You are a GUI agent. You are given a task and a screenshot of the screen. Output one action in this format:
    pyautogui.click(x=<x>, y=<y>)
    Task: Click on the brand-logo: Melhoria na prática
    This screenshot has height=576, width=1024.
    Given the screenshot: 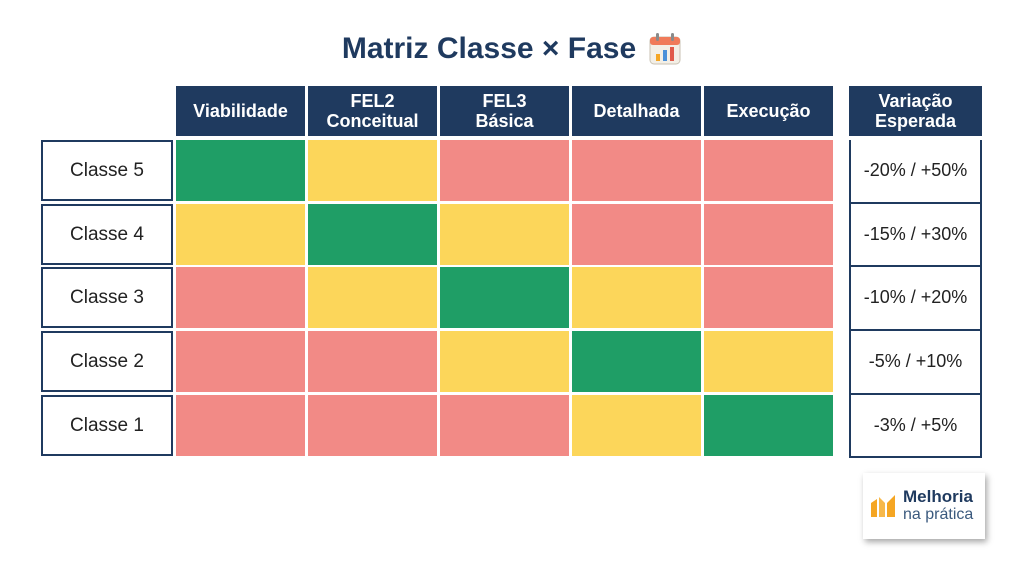 What is the action you would take?
    pyautogui.click(x=924, y=506)
    